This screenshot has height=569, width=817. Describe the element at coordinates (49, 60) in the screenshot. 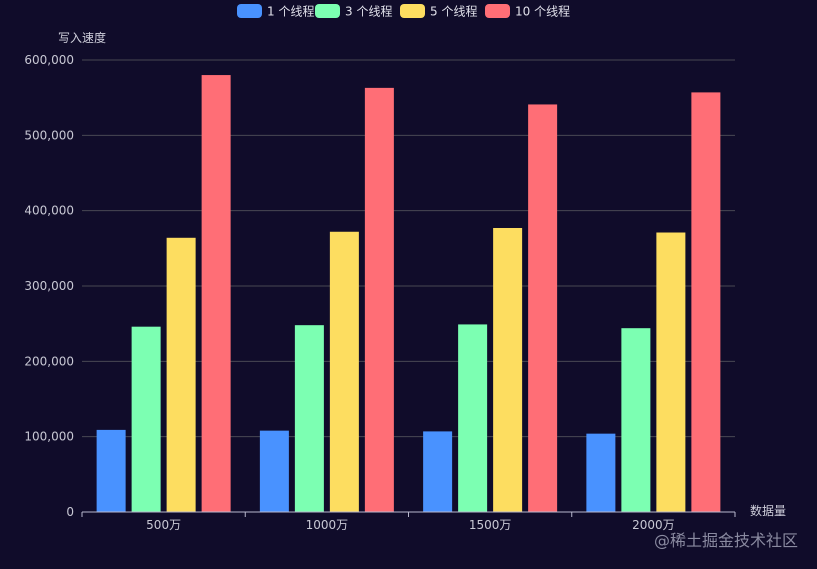

I see `y-tick-label: 600,000` at that location.